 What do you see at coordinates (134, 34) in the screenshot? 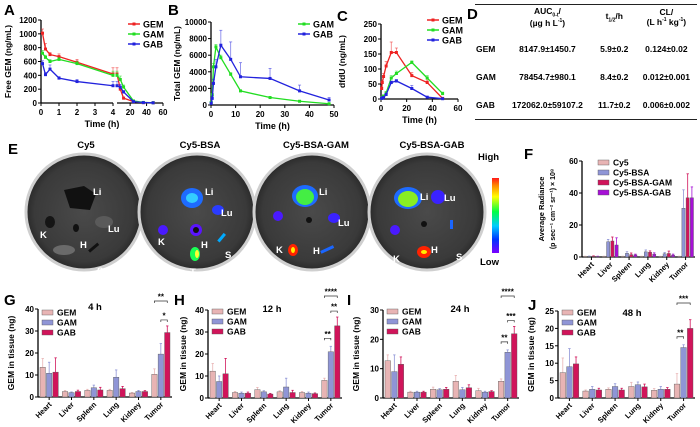
I see `legend-marker-gam` at bounding box center [134, 34].